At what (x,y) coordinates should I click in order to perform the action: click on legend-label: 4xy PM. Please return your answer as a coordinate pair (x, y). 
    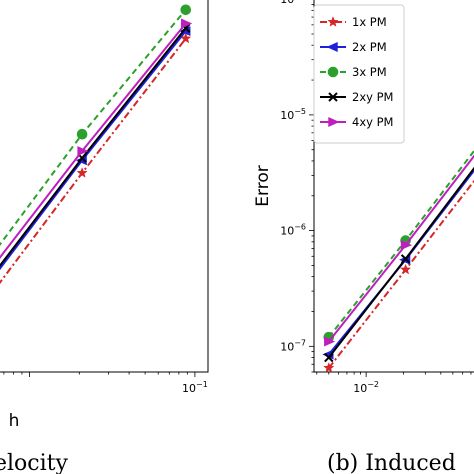
    Looking at the image, I should click on (372, 122).